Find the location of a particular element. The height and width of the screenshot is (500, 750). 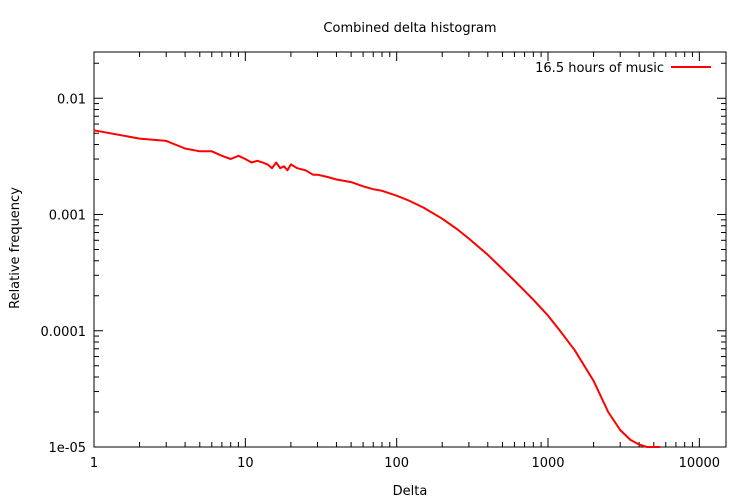

legend: 16.5 hours of music is located at coordinates (623, 68).